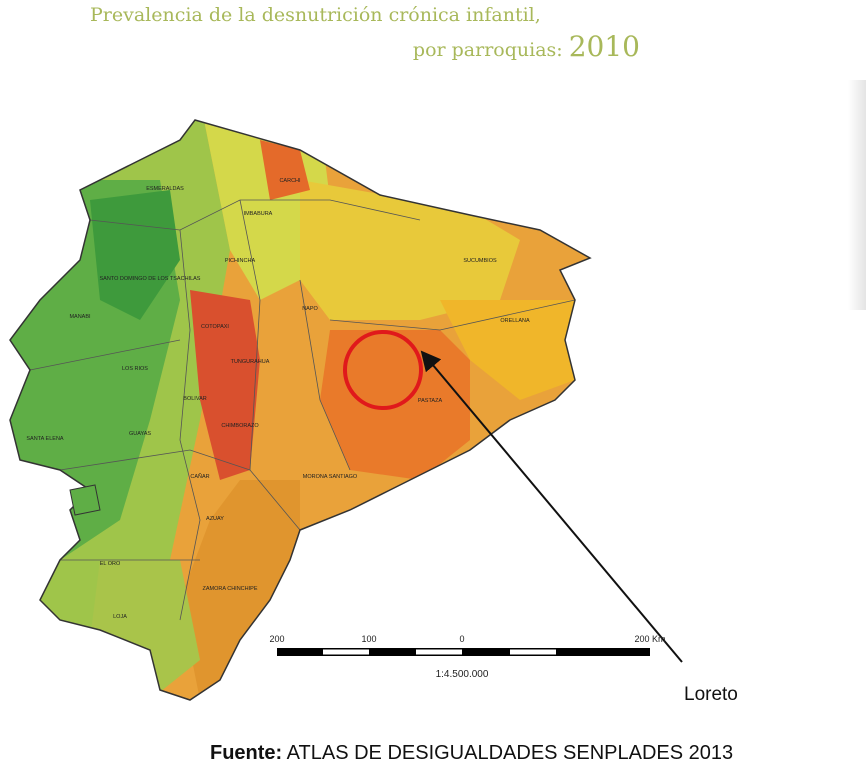 The width and height of the screenshot is (866, 780). Describe the element at coordinates (110, 564) in the screenshot. I see `province-label: EL ORO` at that location.